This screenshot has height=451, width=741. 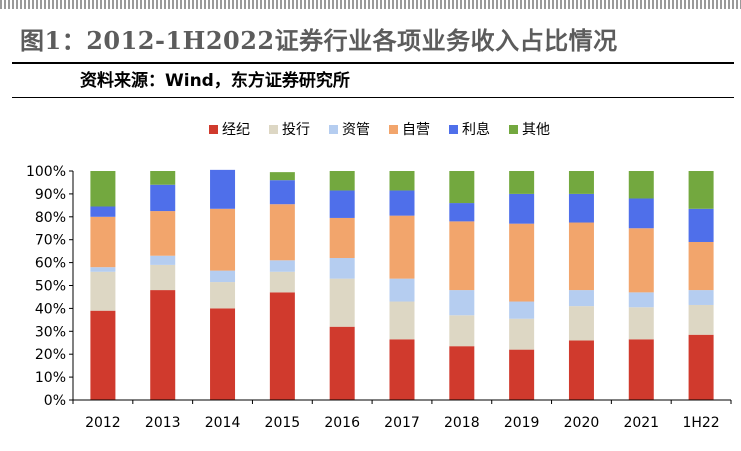 I want to click on y-tick-label-4: 40%, so click(x=50, y=309).